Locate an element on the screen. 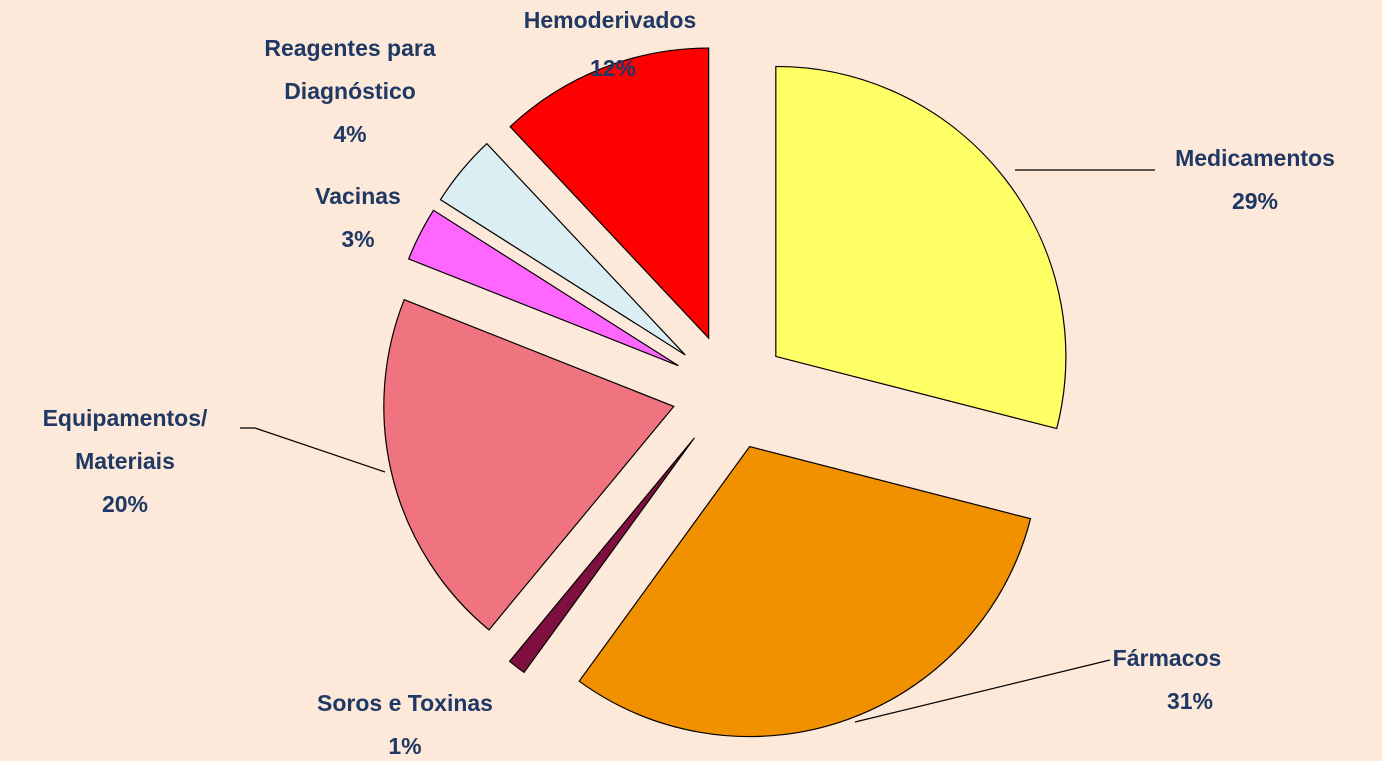  value-label: 3% is located at coordinates (357, 239).